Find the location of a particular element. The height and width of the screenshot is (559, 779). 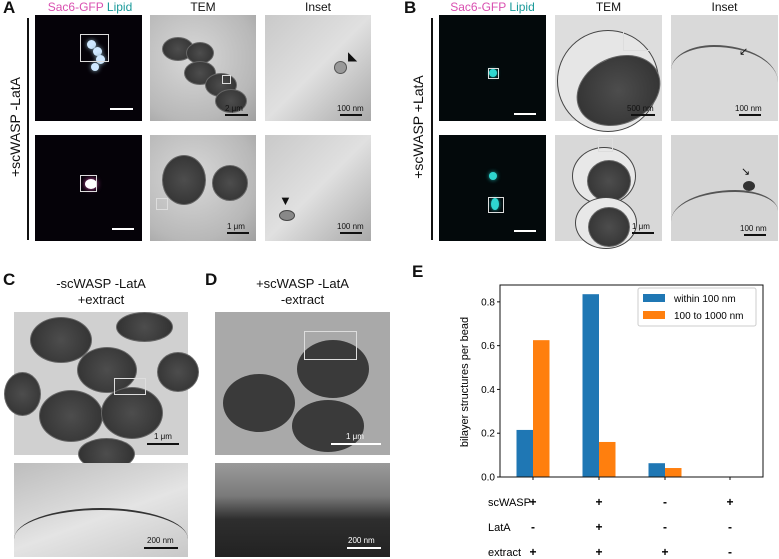

condition-row-label: scWASP is located at coordinates (509, 503).